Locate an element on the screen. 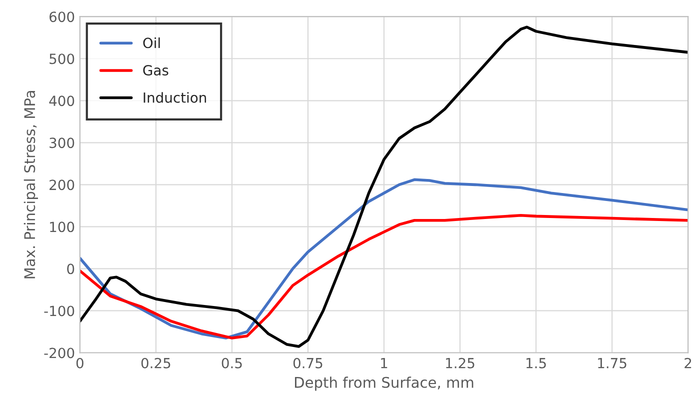 This screenshot has width=695, height=415. y-tick-label: 200 is located at coordinates (62, 185).